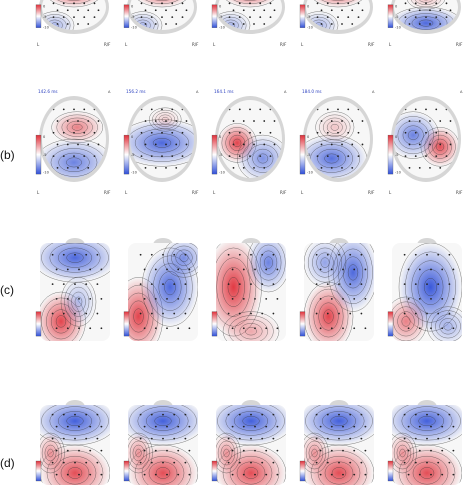 This screenshot has width=474, height=495. What do you see at coordinates (224, 91) in the screenshot?
I see `time-label: 164.1 ms` at bounding box center [224, 91].